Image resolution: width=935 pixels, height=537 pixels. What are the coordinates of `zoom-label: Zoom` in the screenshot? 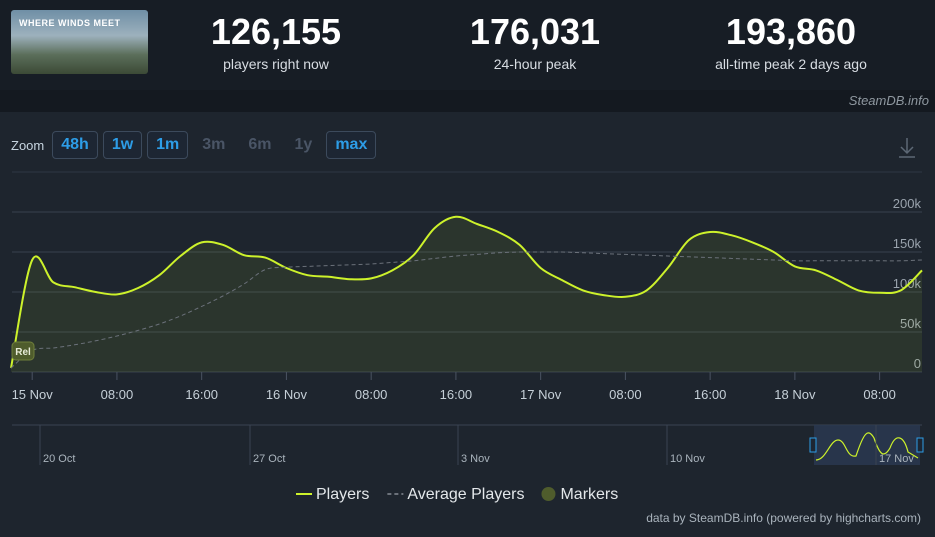 It's located at (28, 145).